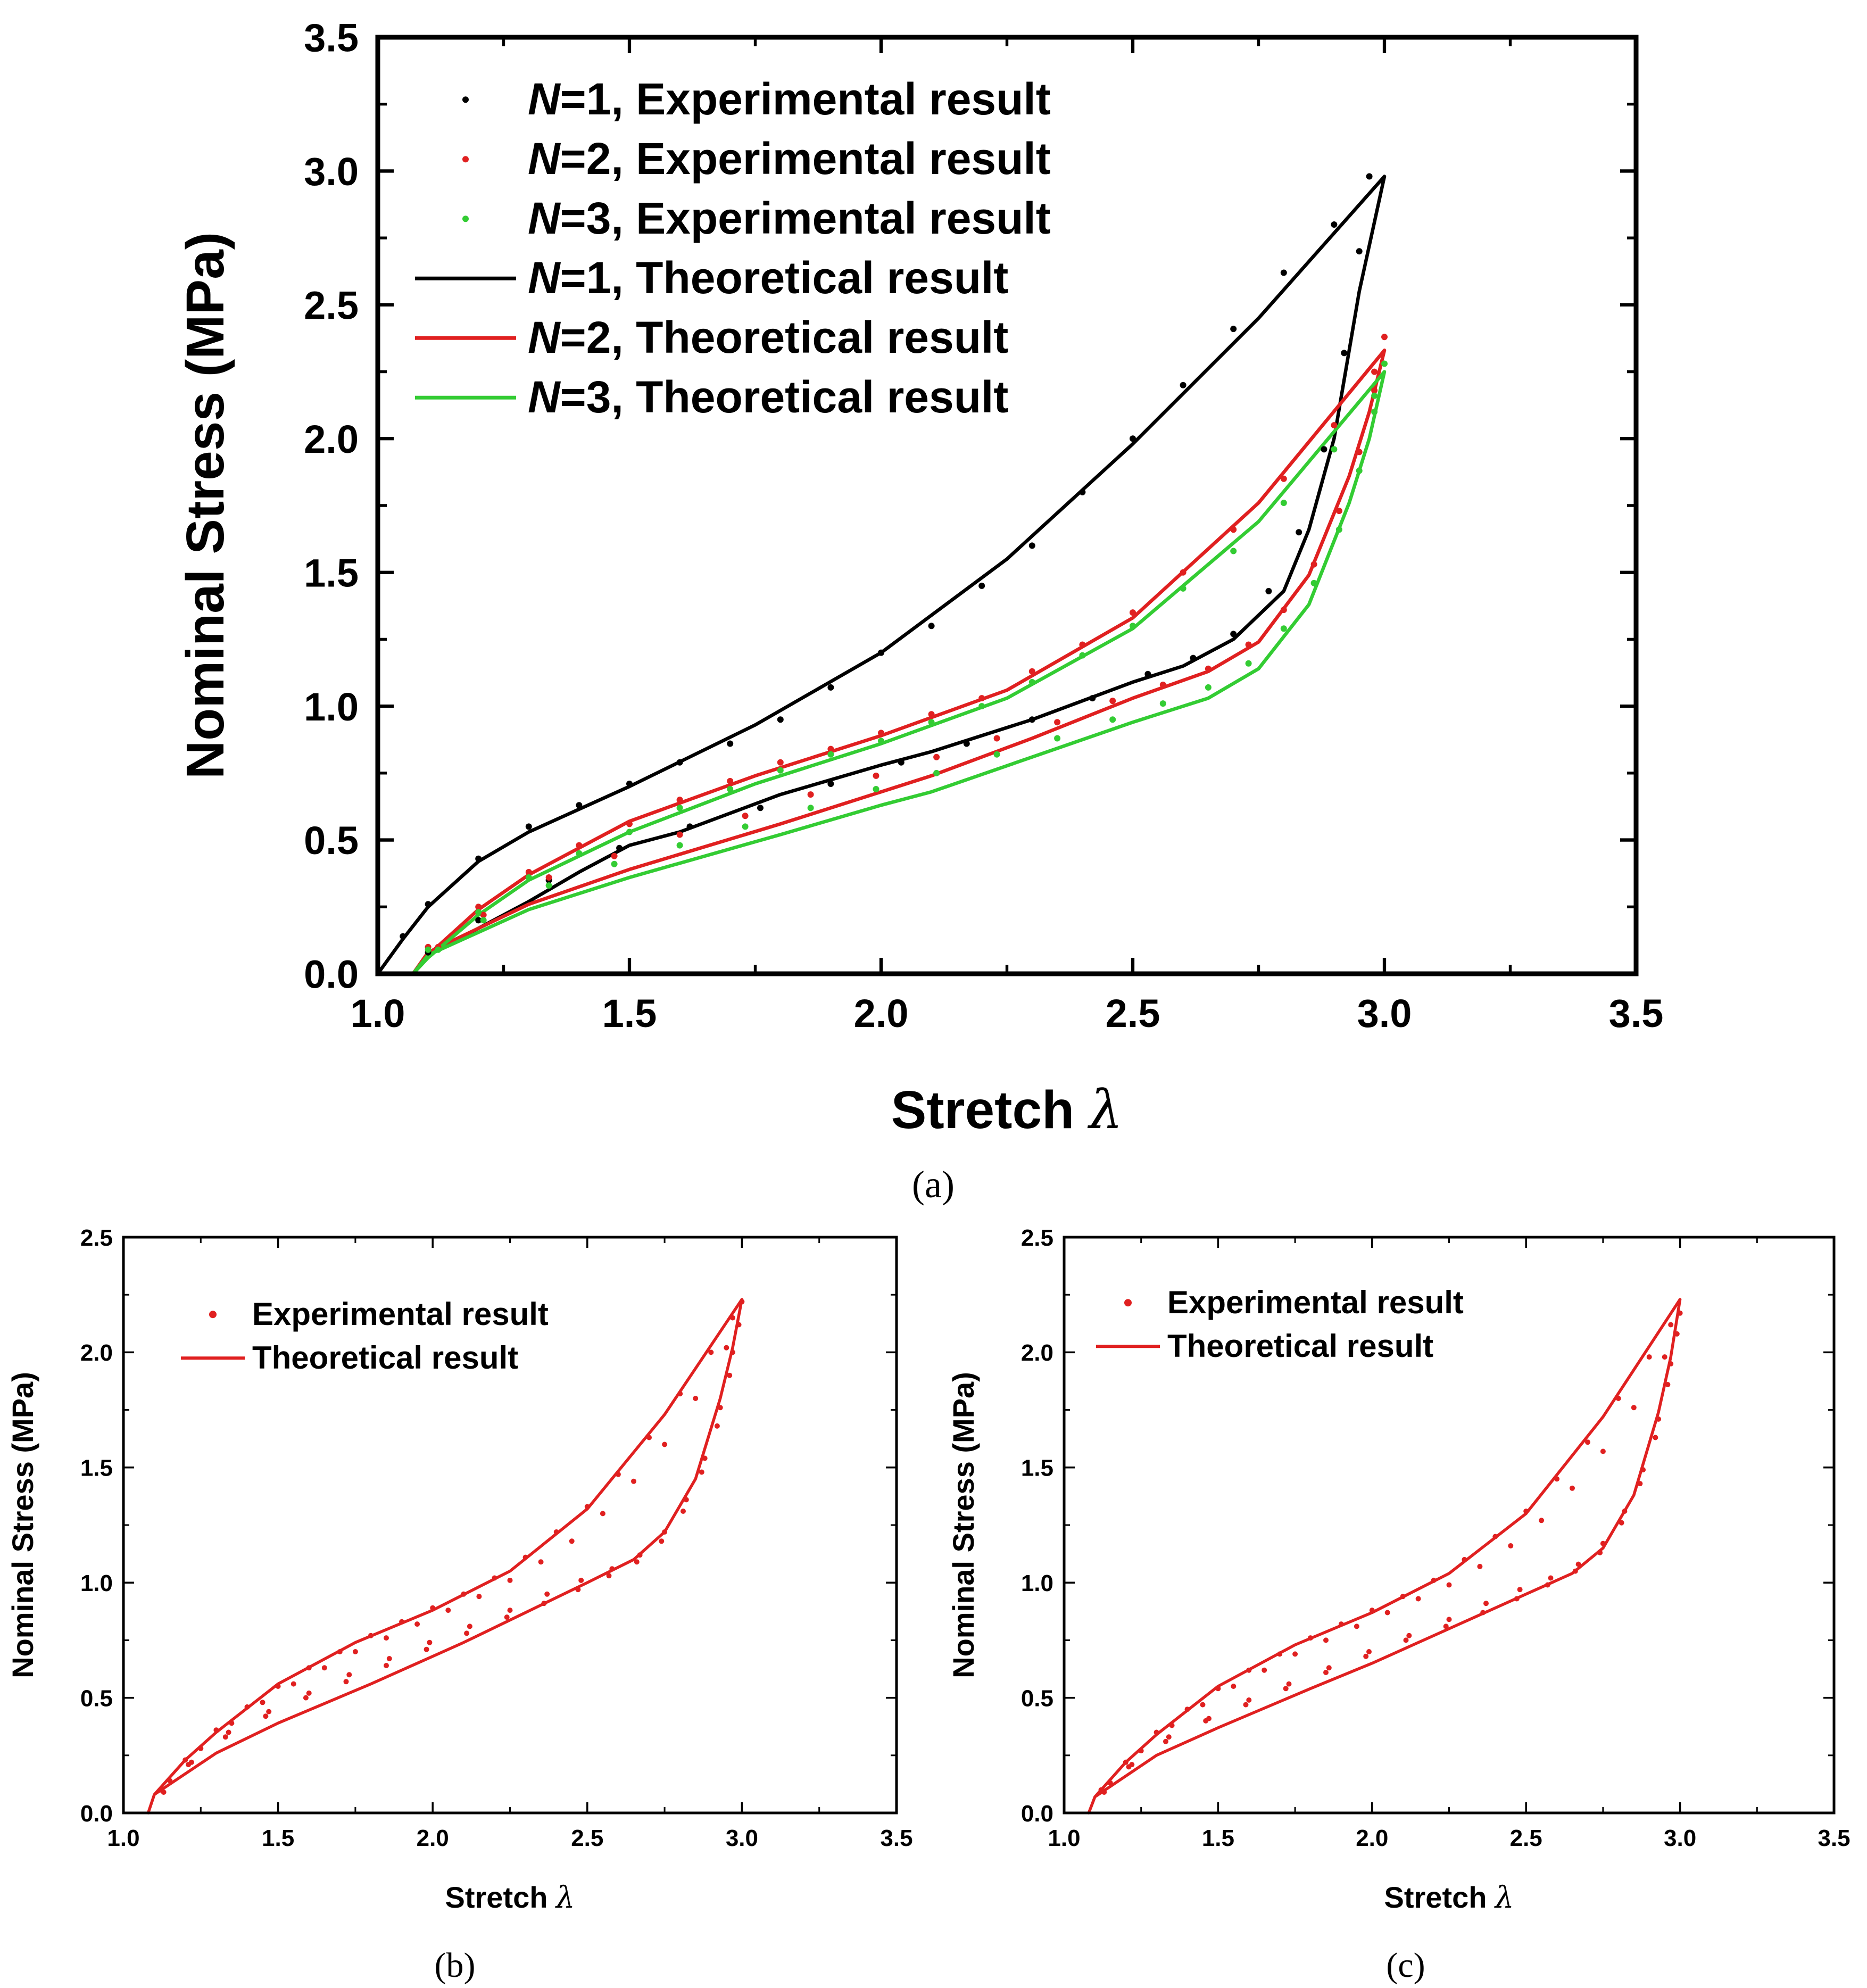 The image size is (1867, 1988). What do you see at coordinates (1491, 1898) in the screenshot?
I see `x-axis-label-space` at bounding box center [1491, 1898].